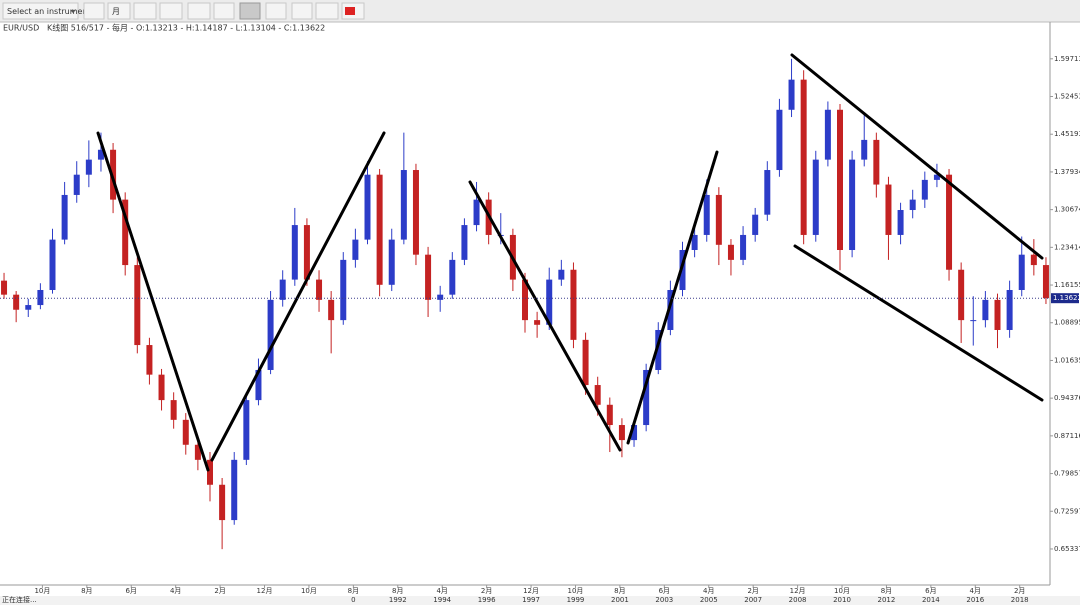 The image size is (1080, 605). Describe the element at coordinates (1020, 600) in the screenshot. I see `x-year-label: 2018` at that location.